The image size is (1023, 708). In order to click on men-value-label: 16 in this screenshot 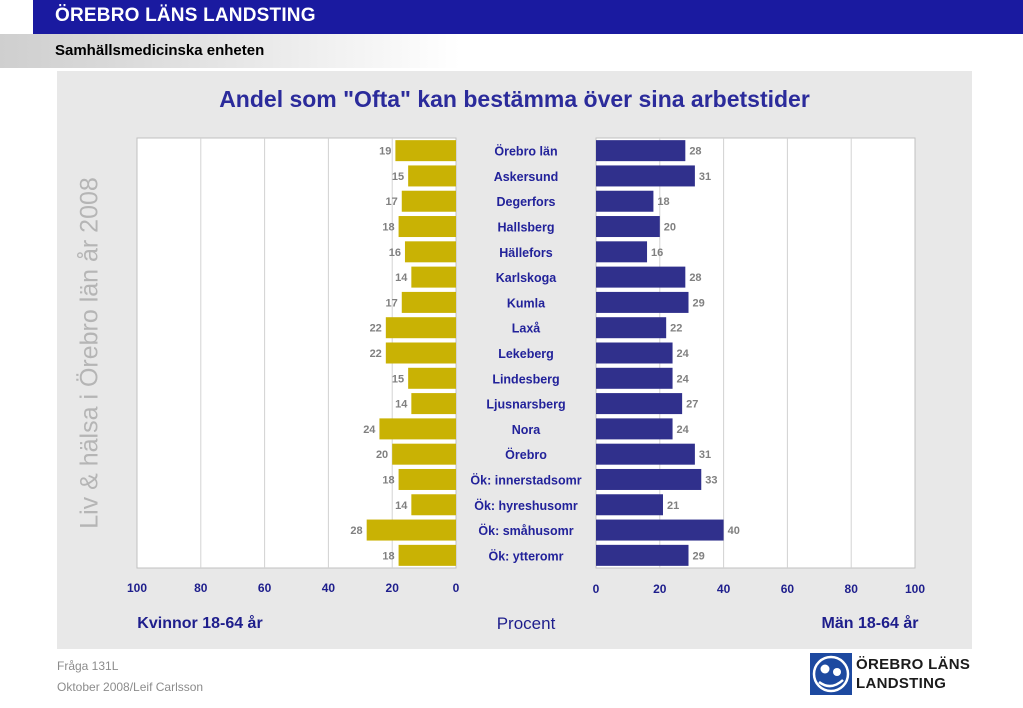, I will do `click(657, 253)`.